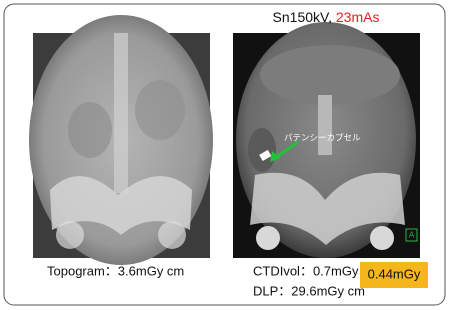  Describe the element at coordinates (412, 235) in the screenshot. I see `orientation-marker: A` at that location.